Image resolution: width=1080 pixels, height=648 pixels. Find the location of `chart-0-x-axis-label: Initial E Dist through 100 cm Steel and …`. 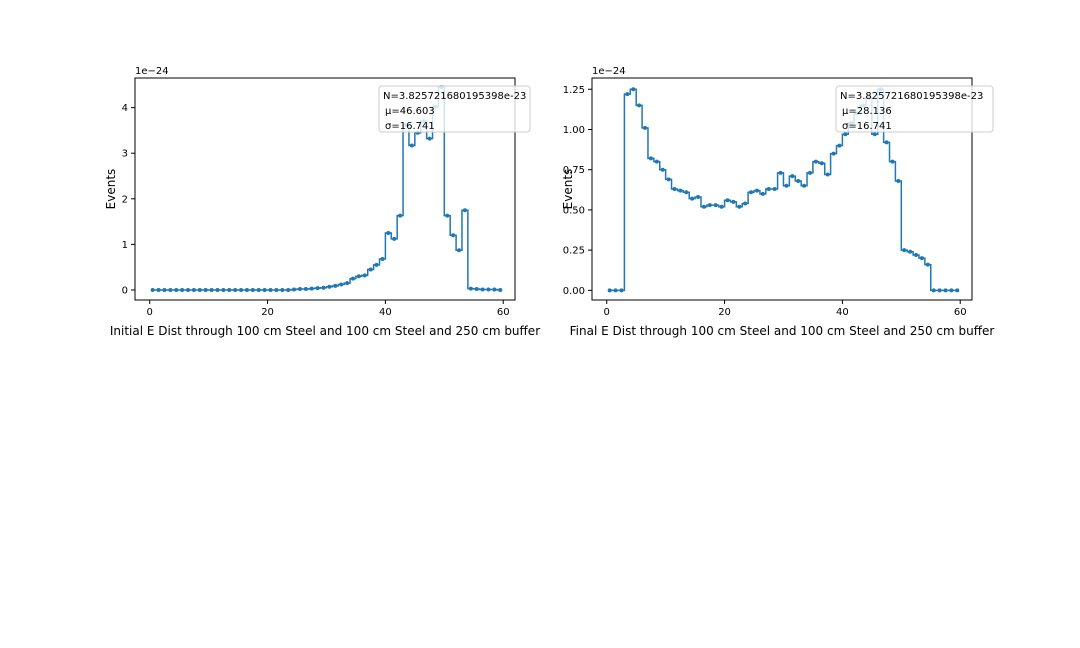

chart-0-x-axis-label: Initial E Dist through 100 cm Steel and … is located at coordinates (325, 331).